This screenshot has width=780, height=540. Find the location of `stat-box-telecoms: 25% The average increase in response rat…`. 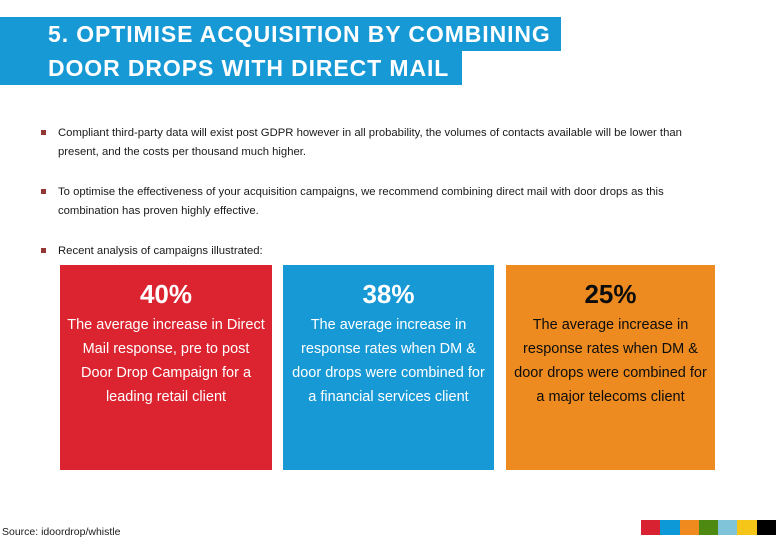

stat-box-telecoms: 25% The average increase in response rat… is located at coordinates (610, 367).